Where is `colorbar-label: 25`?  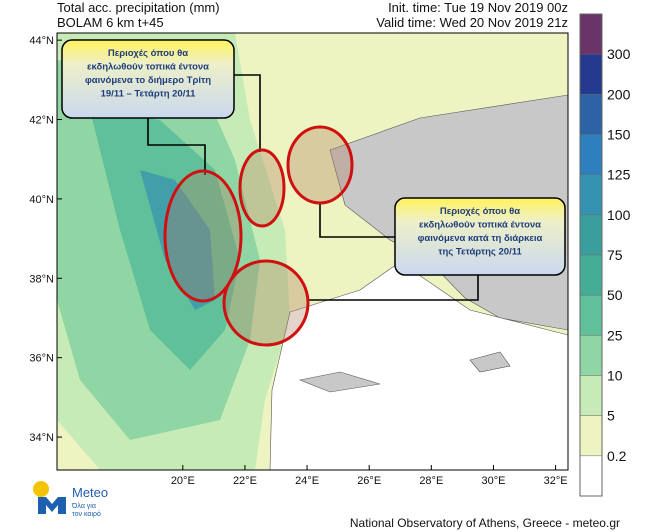 colorbar-label: 25 is located at coordinates (615, 335).